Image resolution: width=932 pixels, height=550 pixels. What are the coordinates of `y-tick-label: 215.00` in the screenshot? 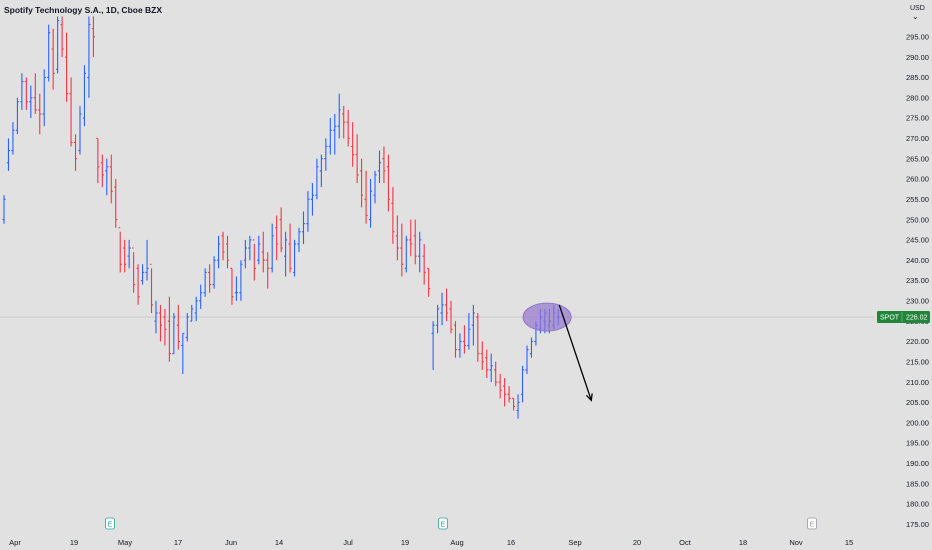 It's located at (917, 361).